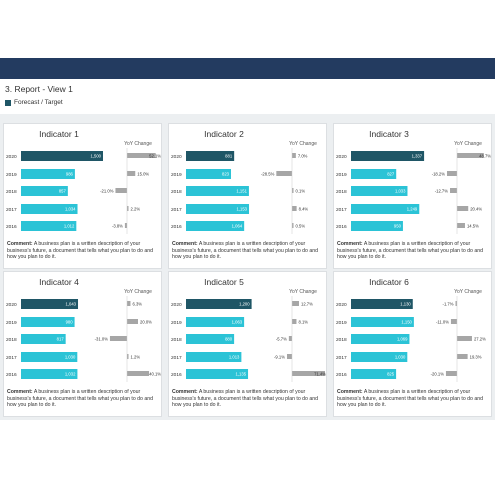 This screenshot has height=495, width=495. Describe the element at coordinates (405, 304) in the screenshot. I see `bar-value-label: 1,130` at that location.